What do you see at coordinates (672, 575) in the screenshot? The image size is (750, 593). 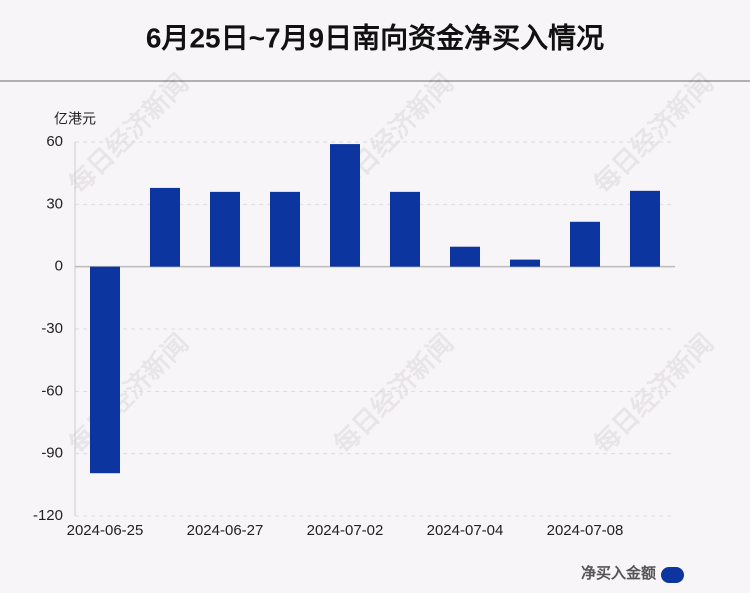 I see `legend-swatch` at bounding box center [672, 575].